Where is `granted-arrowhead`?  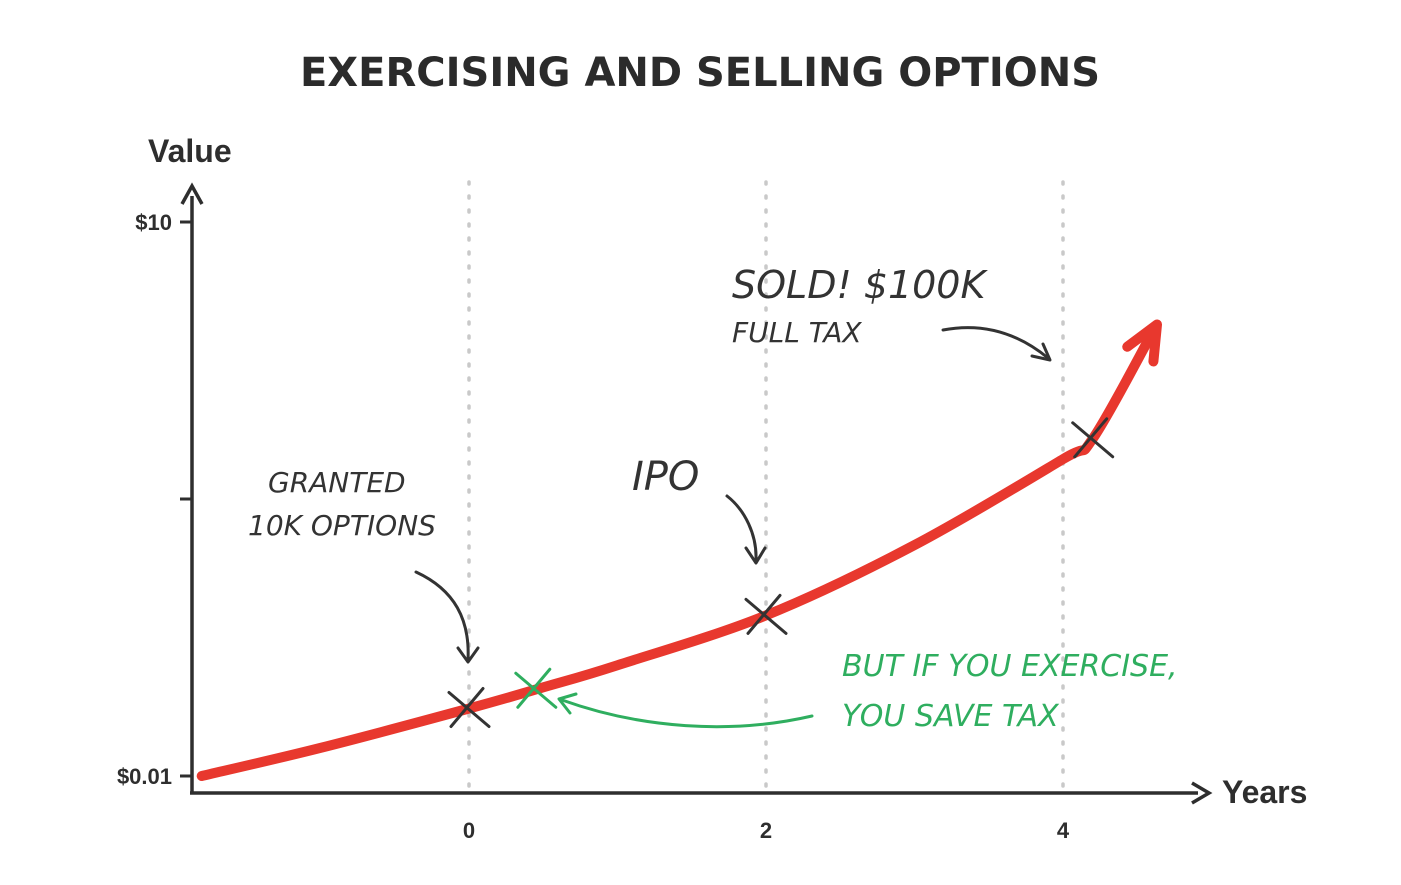 granted-arrowhead is located at coordinates (468, 655).